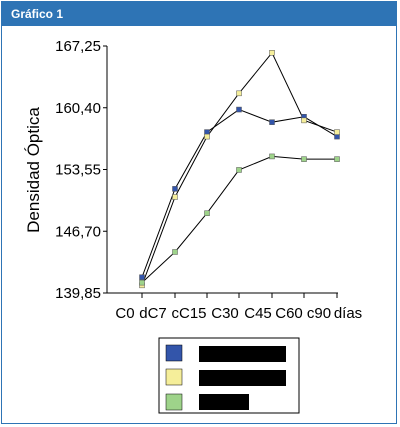 This screenshot has height=427, width=400. I want to click on y-tick-label: 167,25, so click(78, 46).